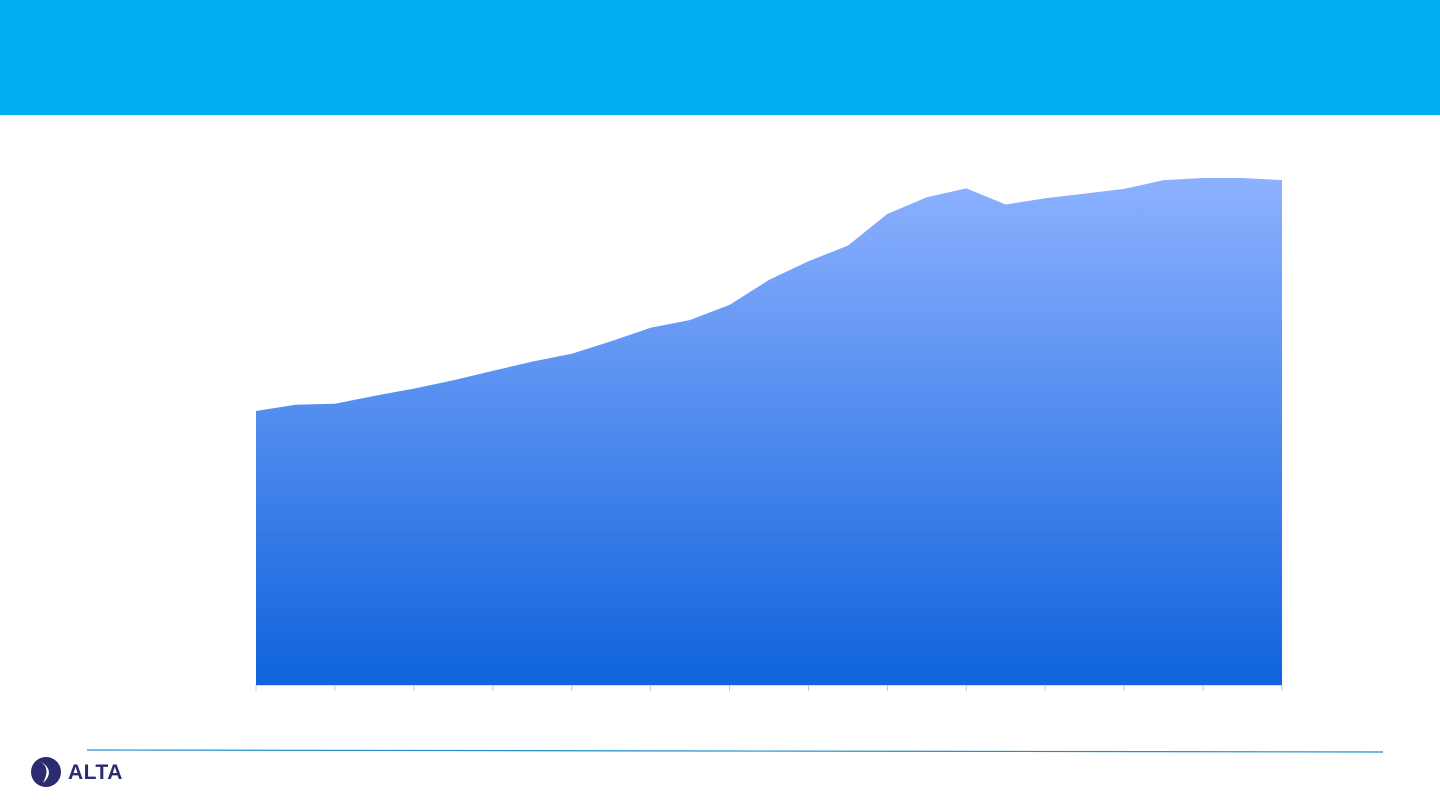 This screenshot has height=810, width=1440. I want to click on x-axis, so click(769, 688).